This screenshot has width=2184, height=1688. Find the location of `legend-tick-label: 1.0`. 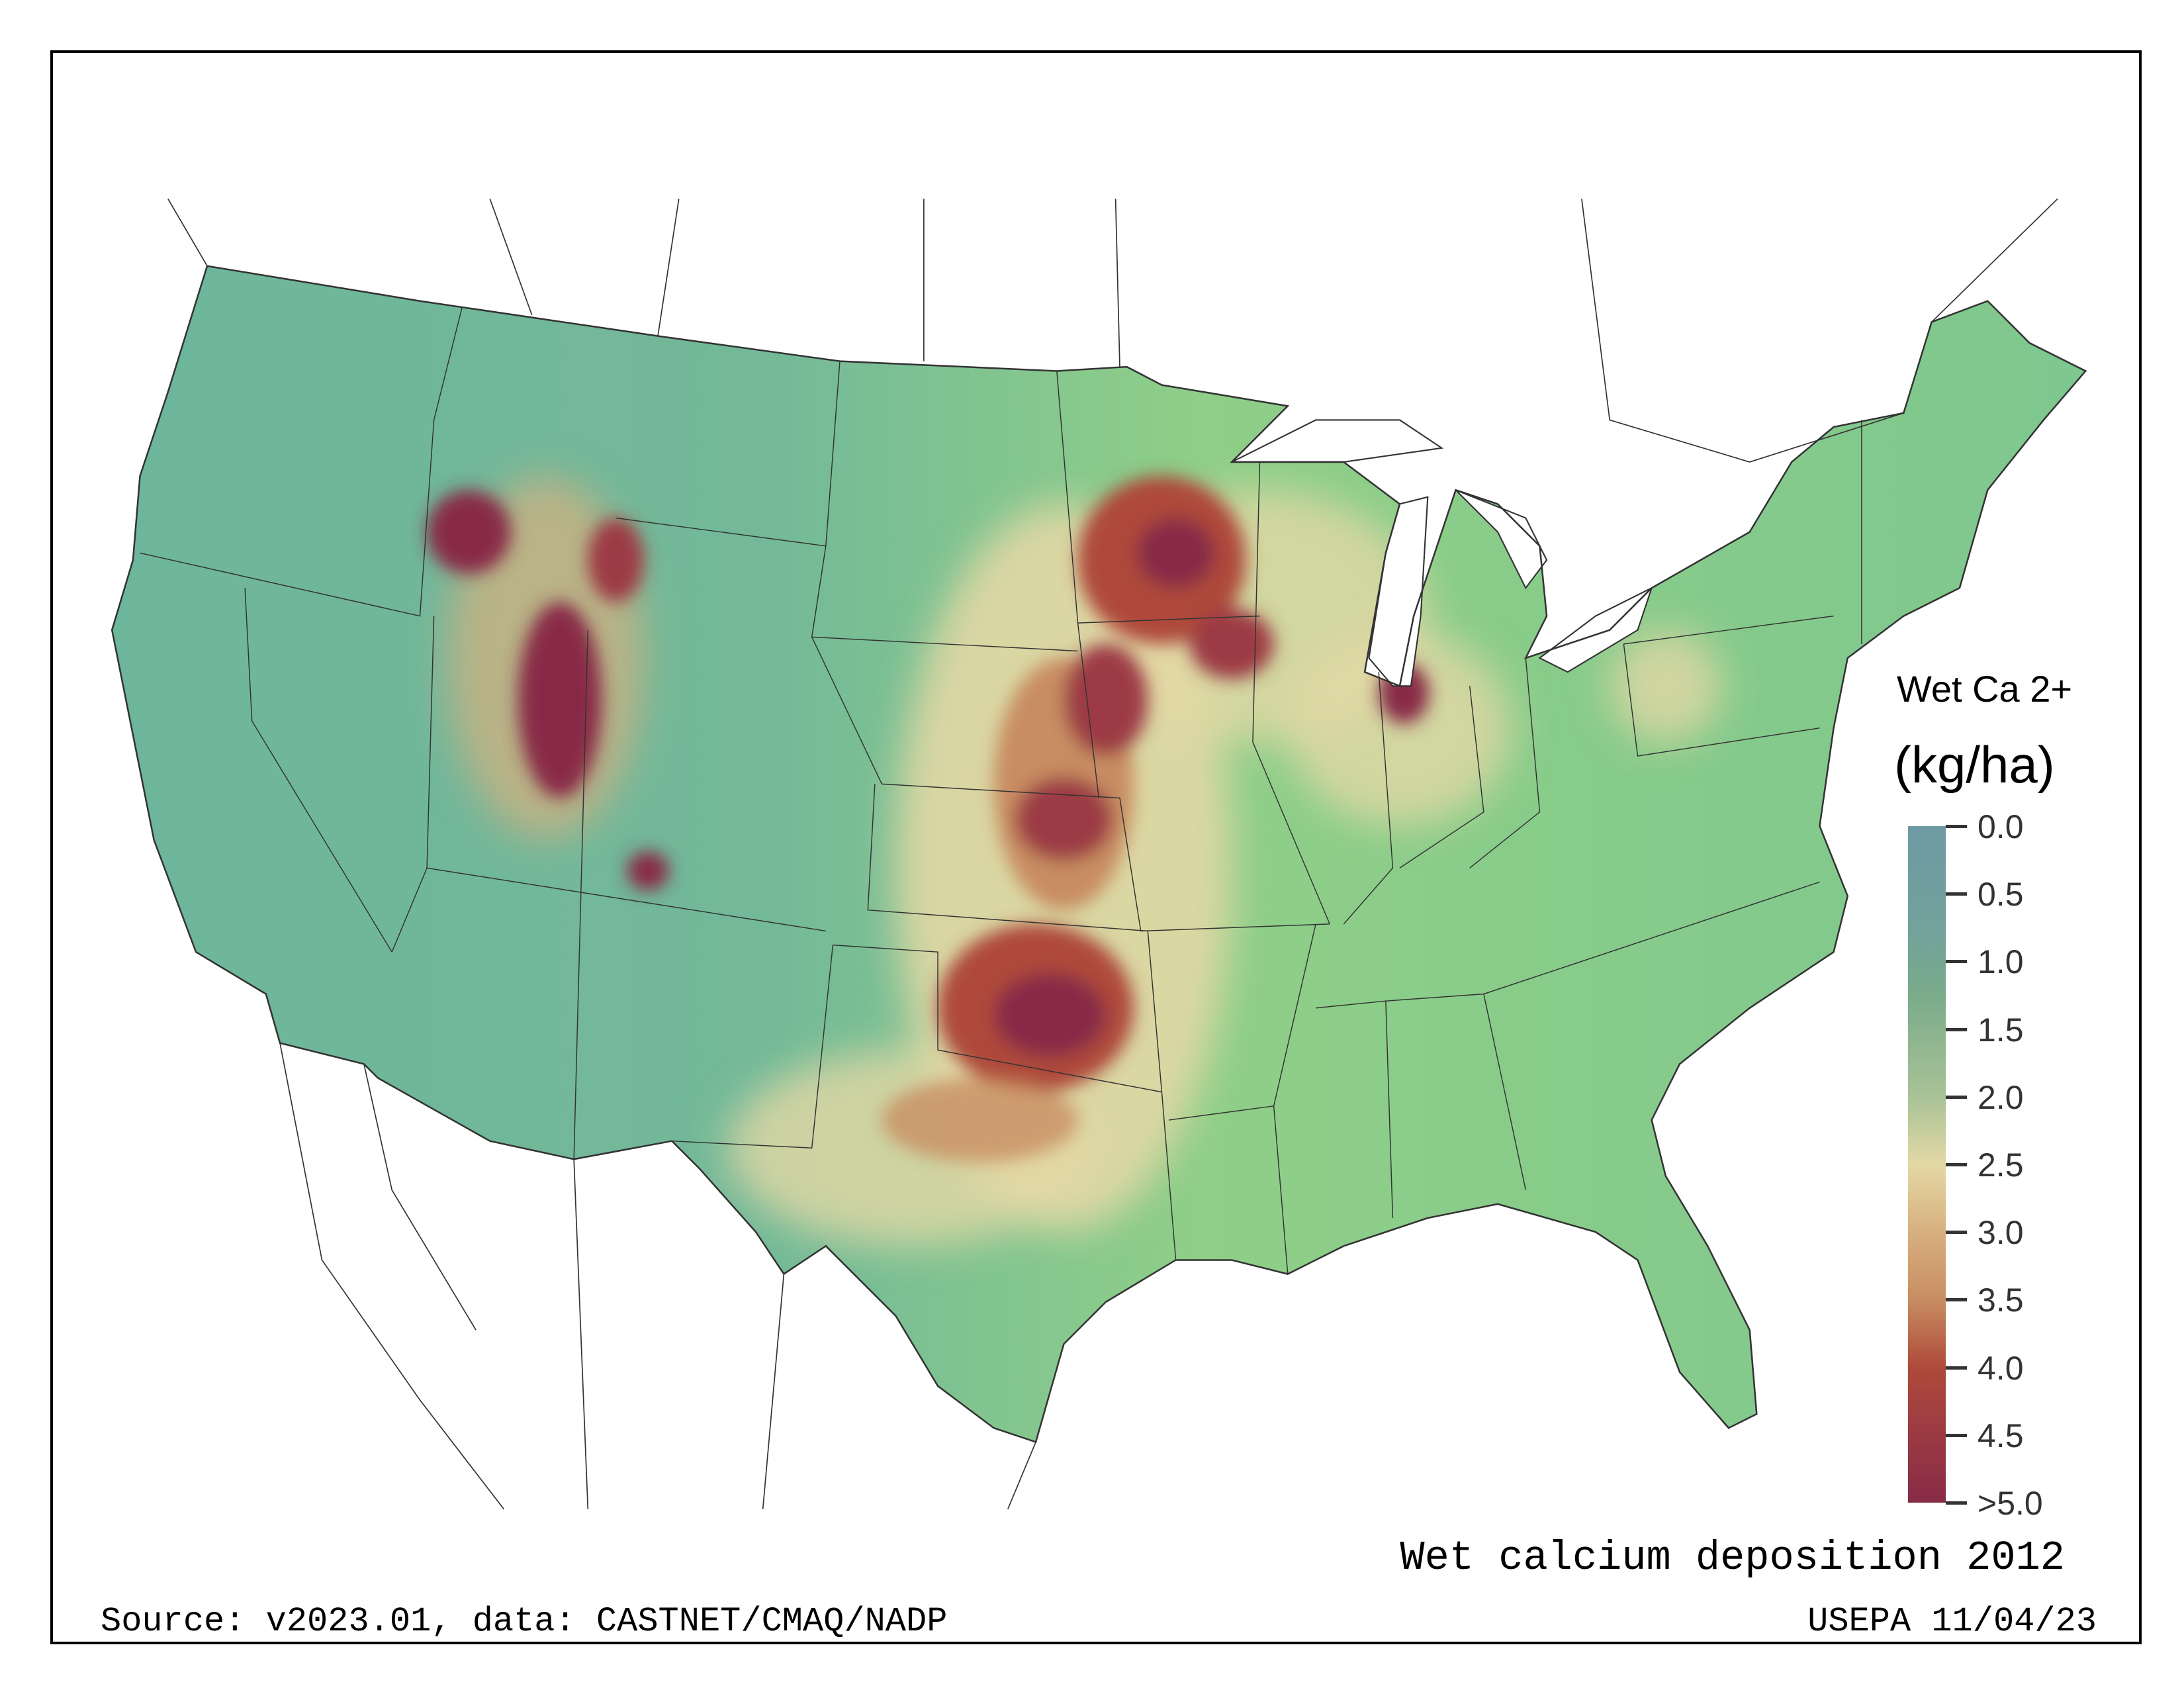

legend-tick-label: 1.0 is located at coordinates (2001, 962).